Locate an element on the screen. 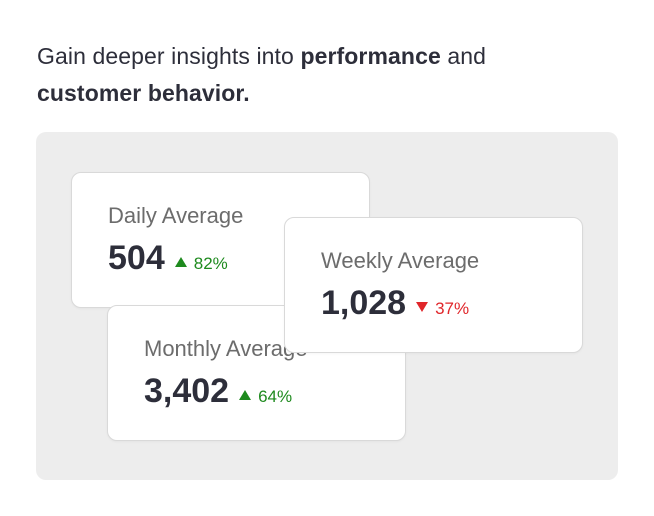  weekly-average-value-row: 1,028 37% is located at coordinates (395, 303).